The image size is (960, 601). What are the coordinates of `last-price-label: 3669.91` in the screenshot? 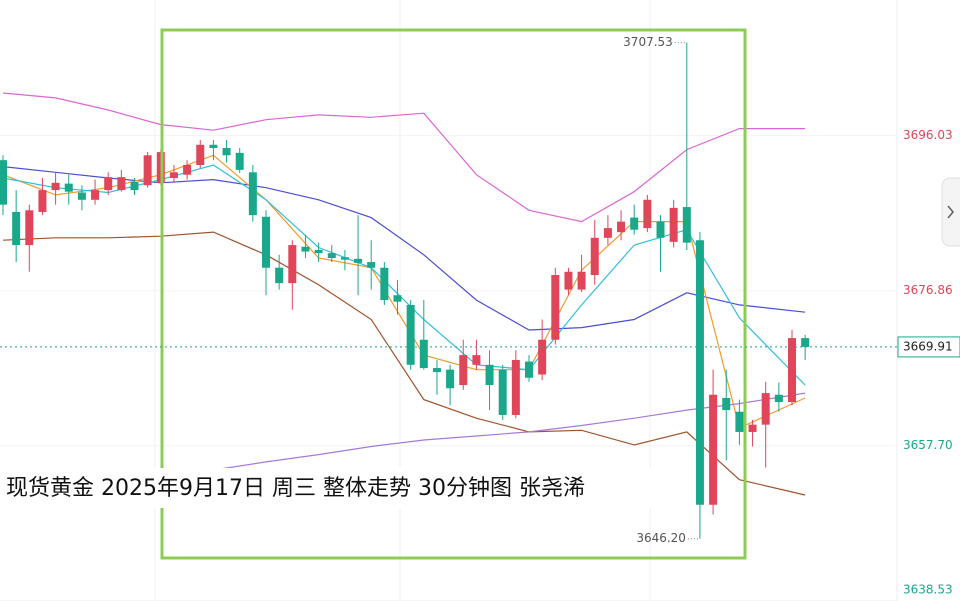 It's located at (928, 346).